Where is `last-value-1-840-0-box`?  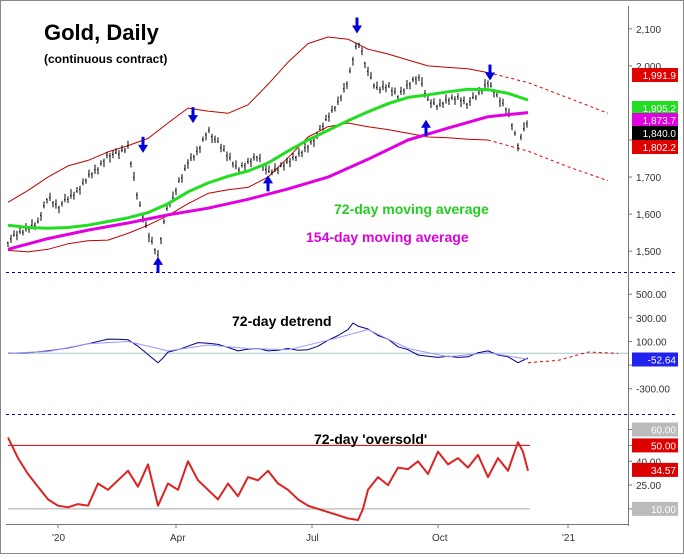 last-value-1-840-0-box is located at coordinates (655, 133).